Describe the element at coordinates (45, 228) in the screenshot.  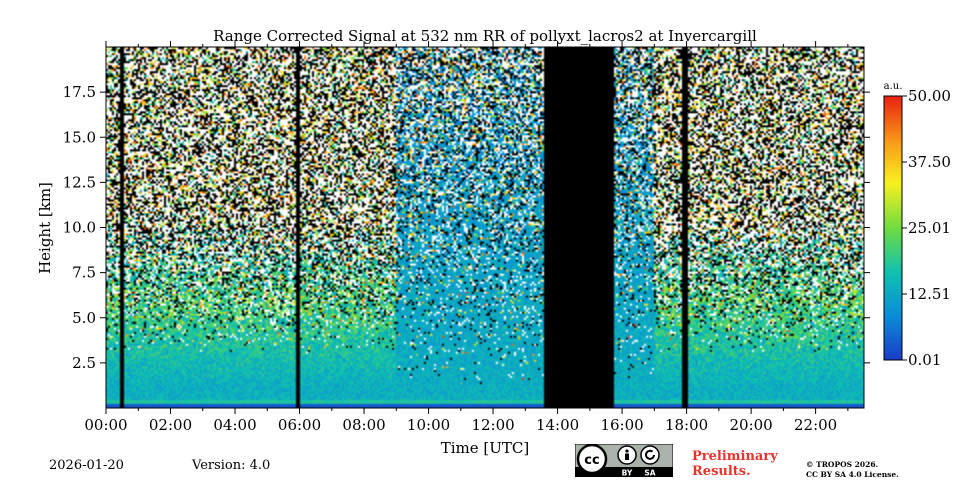
I see `y-axis-label: Height [km]` at that location.